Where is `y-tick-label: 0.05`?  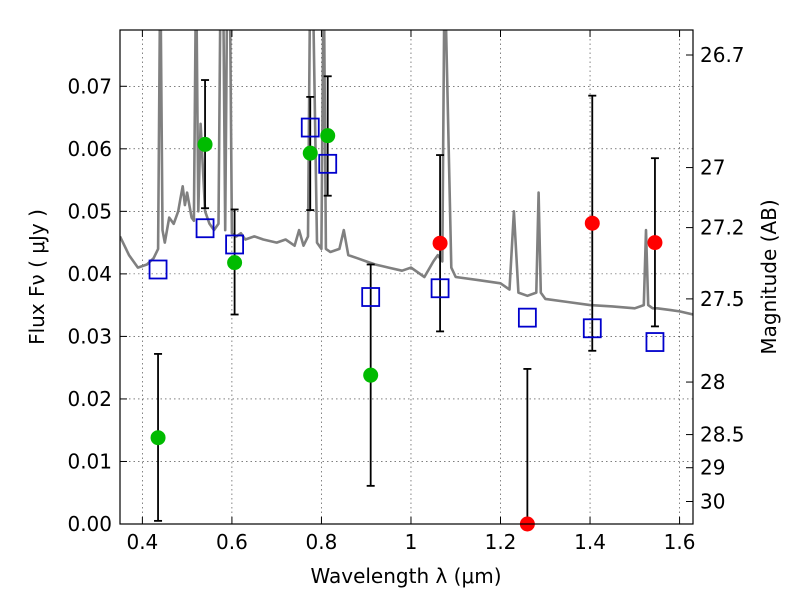
y-tick-label: 0.05 is located at coordinates (89, 211).